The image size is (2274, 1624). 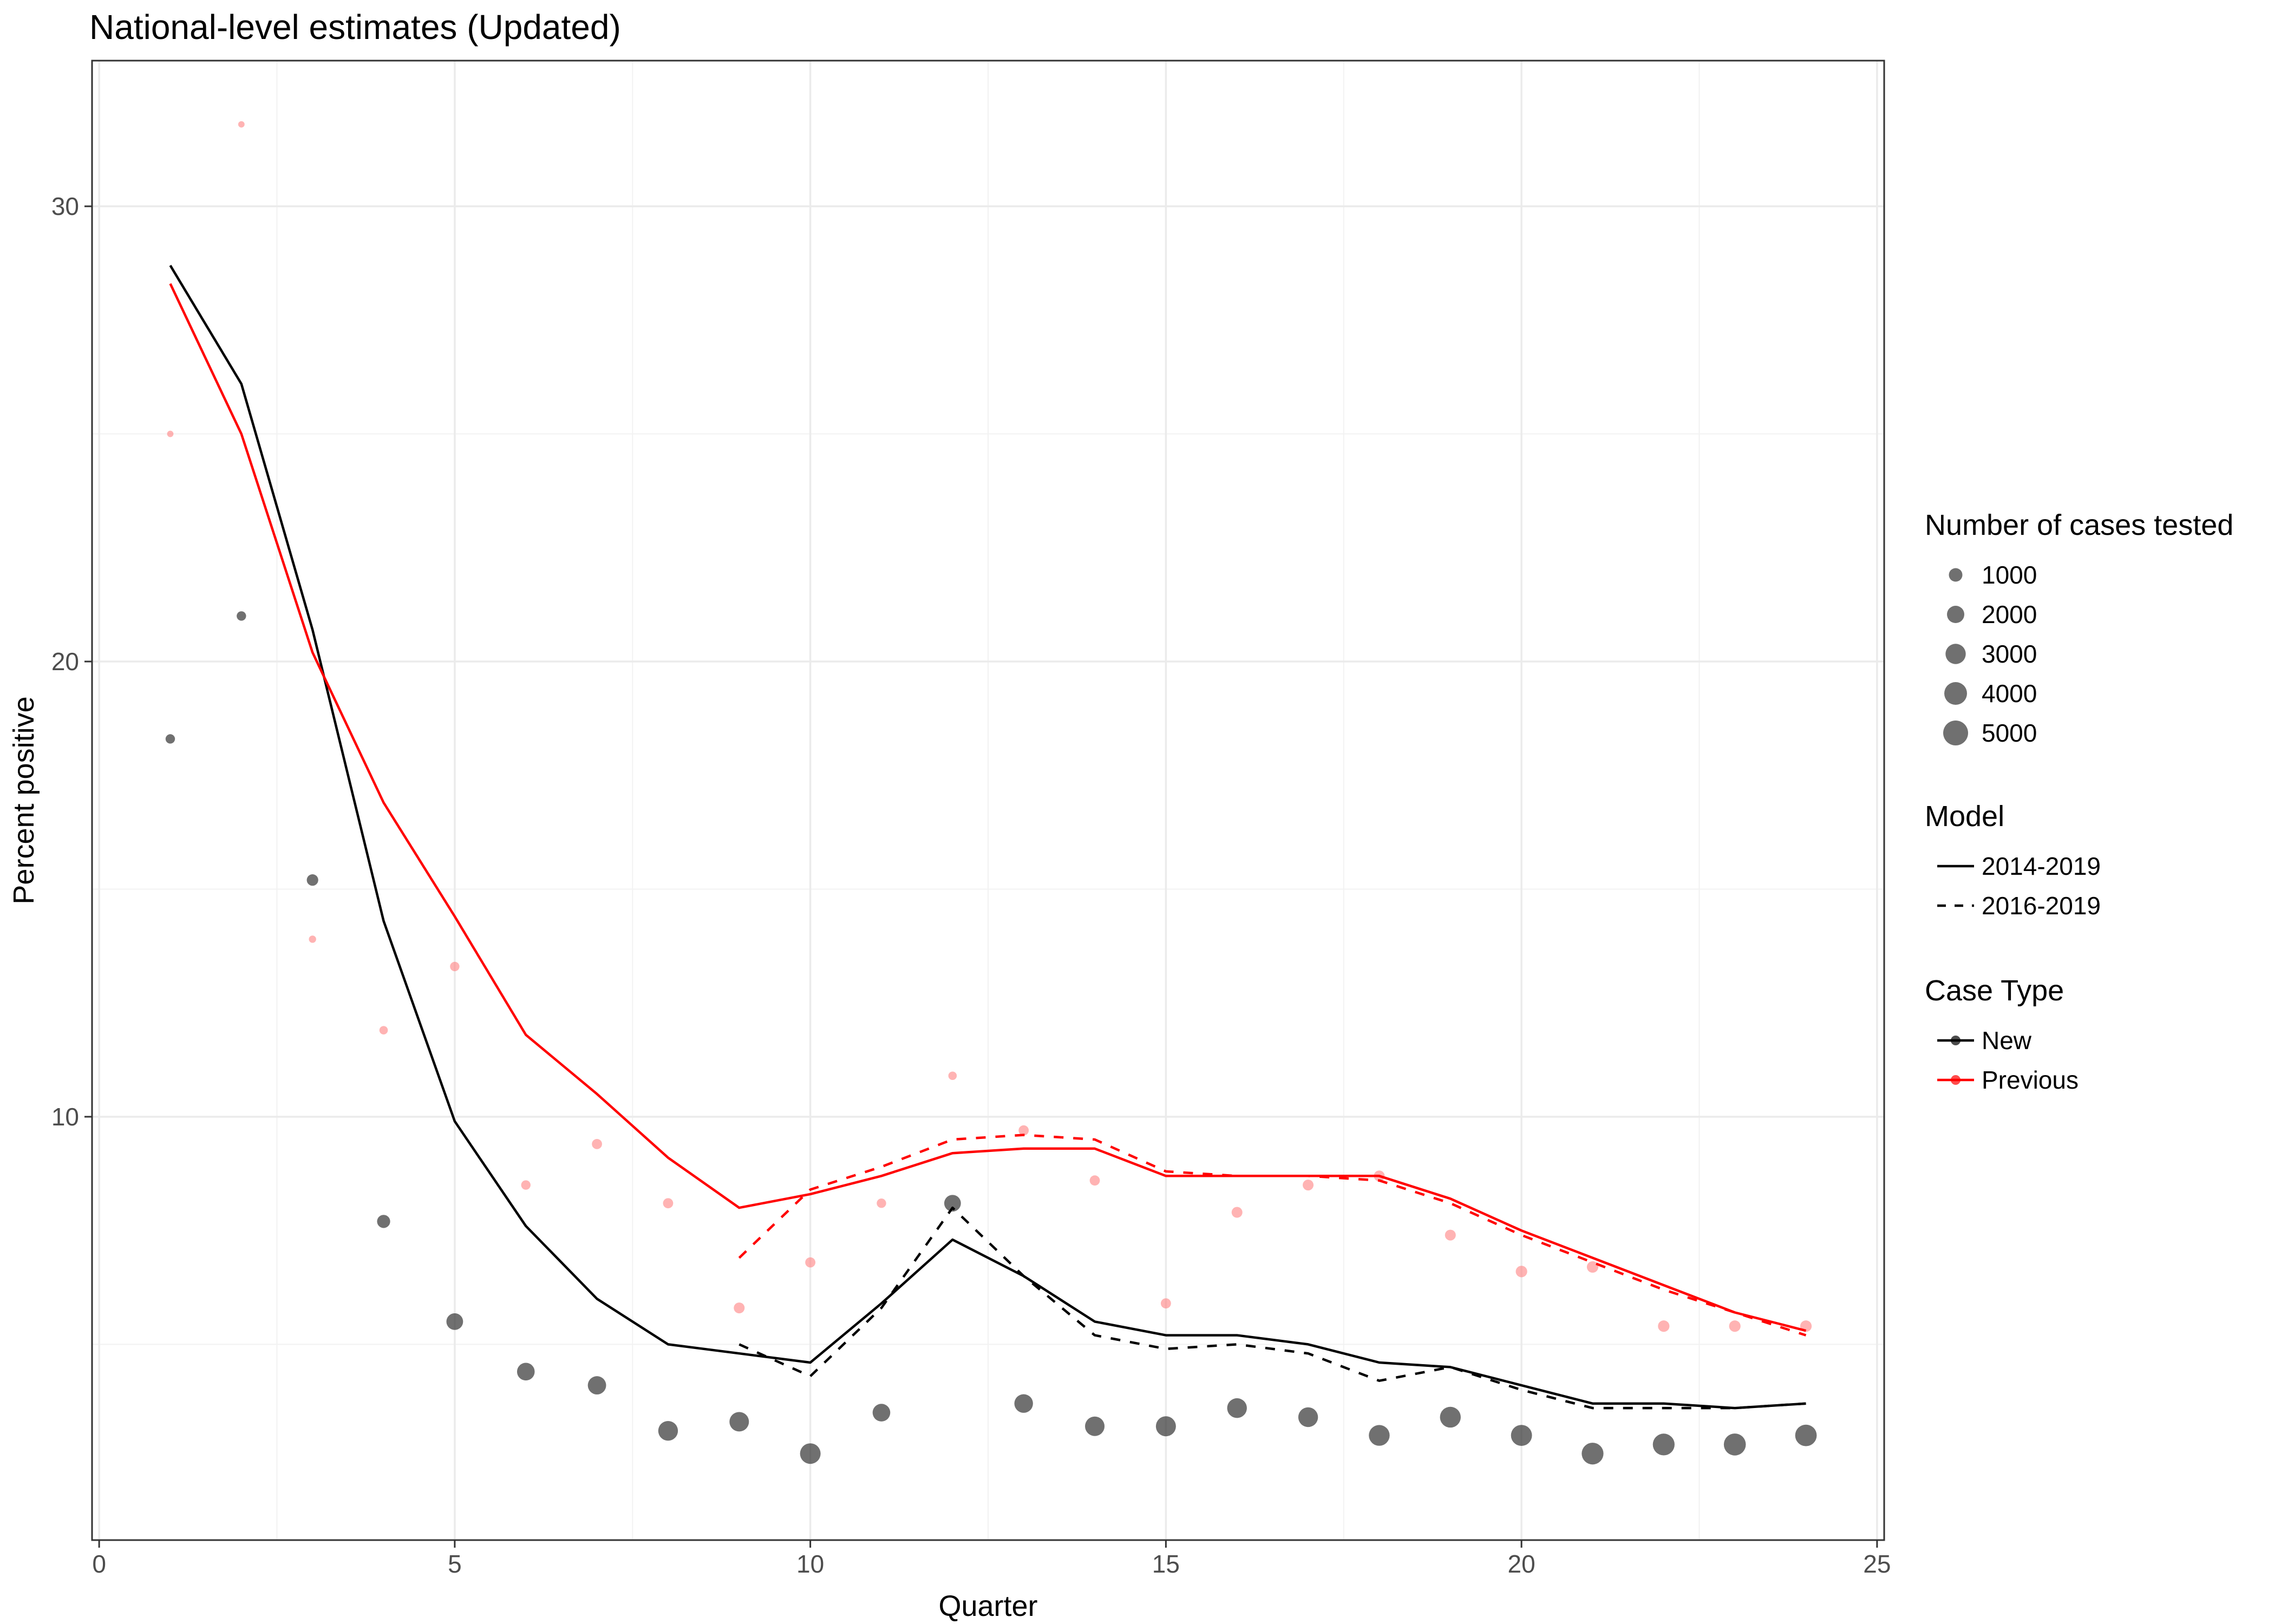 What do you see at coordinates (1877, 1564) in the screenshot?
I see `x-tick-label: 25` at bounding box center [1877, 1564].